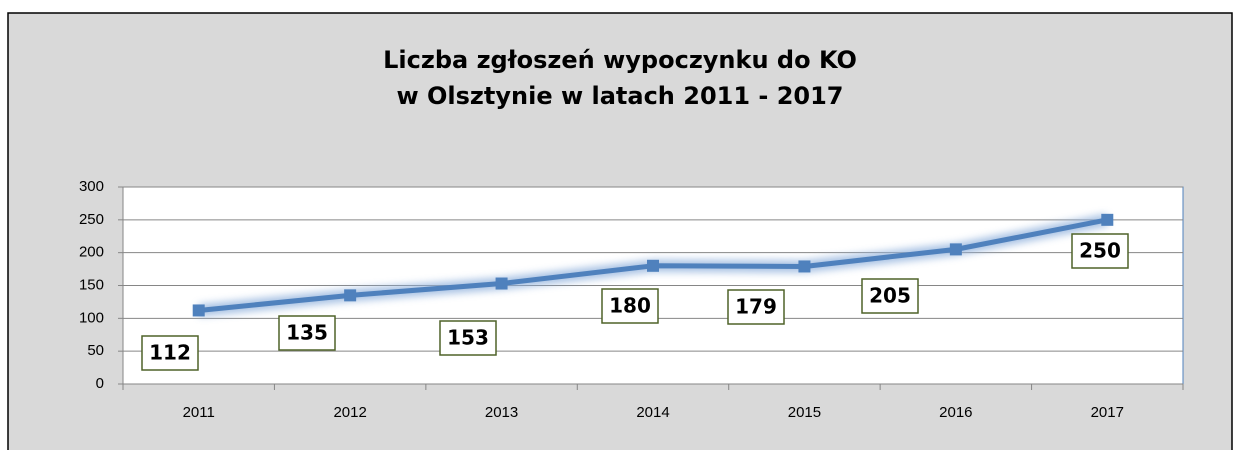  What do you see at coordinates (91, 252) in the screenshot?
I see `y-tick-label: 200` at bounding box center [91, 252].